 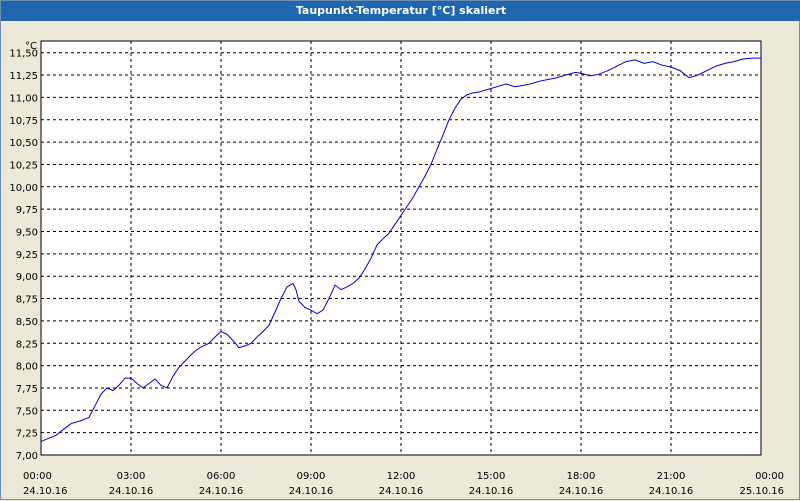 What do you see at coordinates (27, 367) in the screenshot?
I see `y-tick-label: 8,00` at bounding box center [27, 367].